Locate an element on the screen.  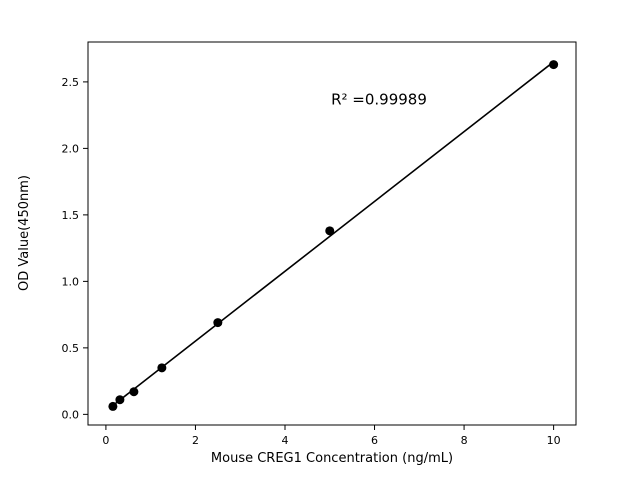
x-tick-label: 8 is located at coordinates (464, 440).